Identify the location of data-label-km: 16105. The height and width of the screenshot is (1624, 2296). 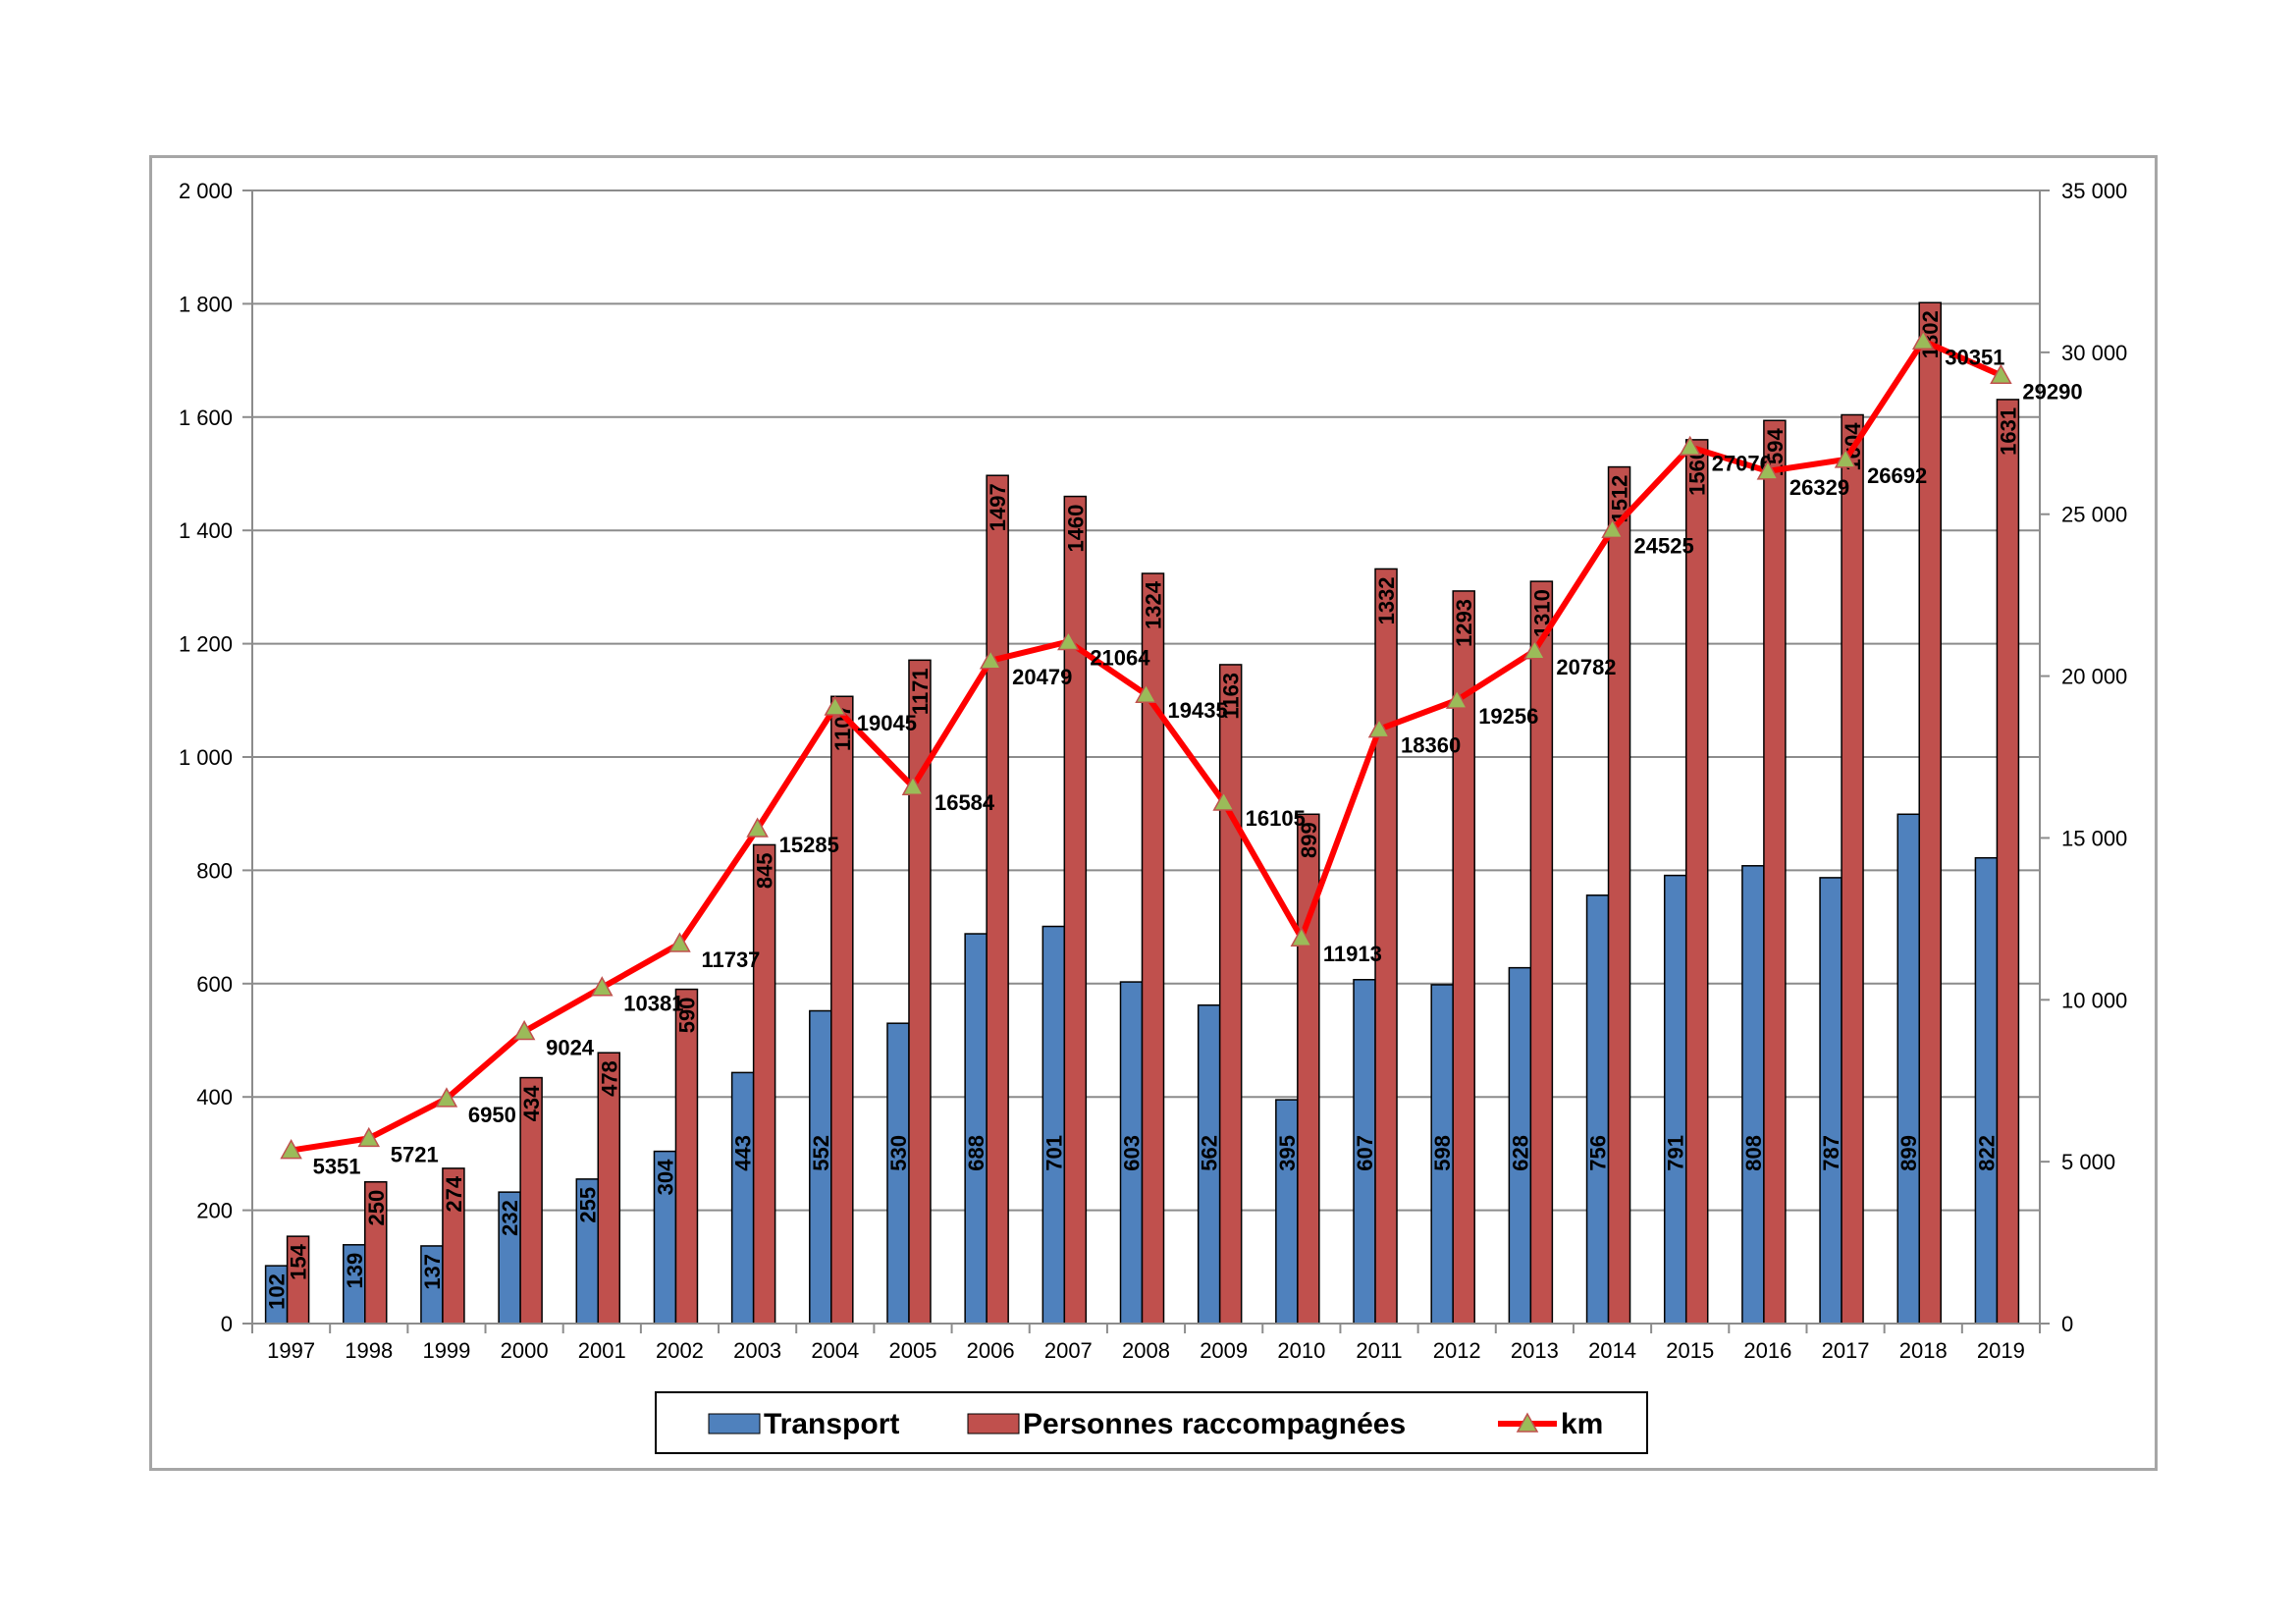
(1276, 818).